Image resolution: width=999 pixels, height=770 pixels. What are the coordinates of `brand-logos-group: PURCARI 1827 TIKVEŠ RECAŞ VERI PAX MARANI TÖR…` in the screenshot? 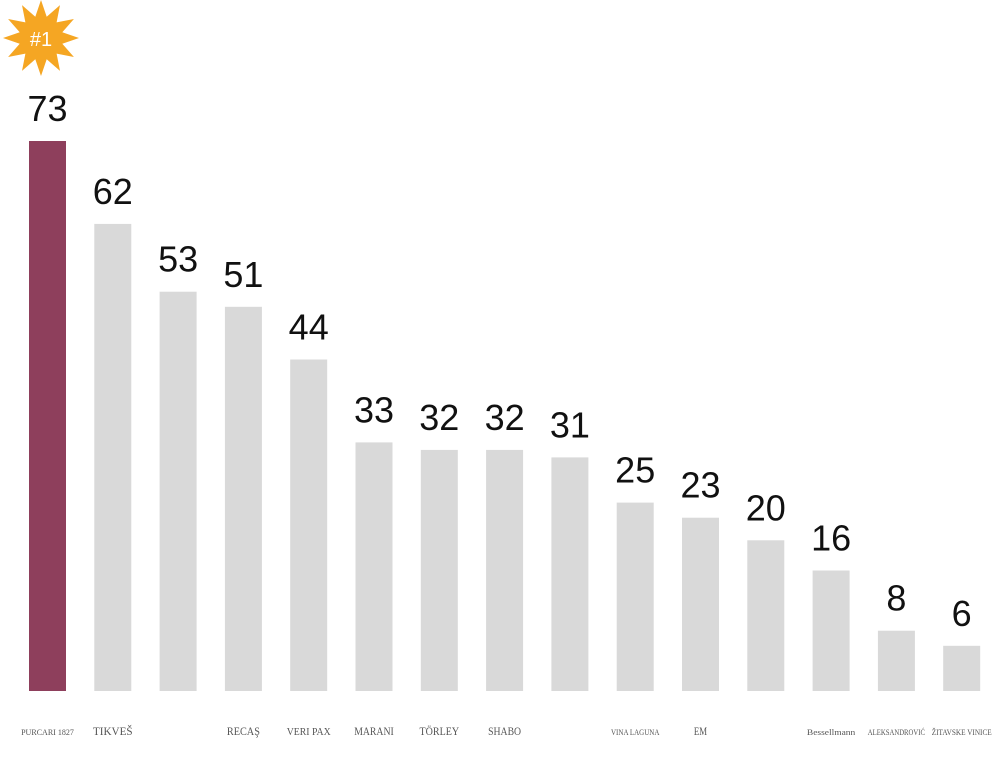 It's located at (506, 731).